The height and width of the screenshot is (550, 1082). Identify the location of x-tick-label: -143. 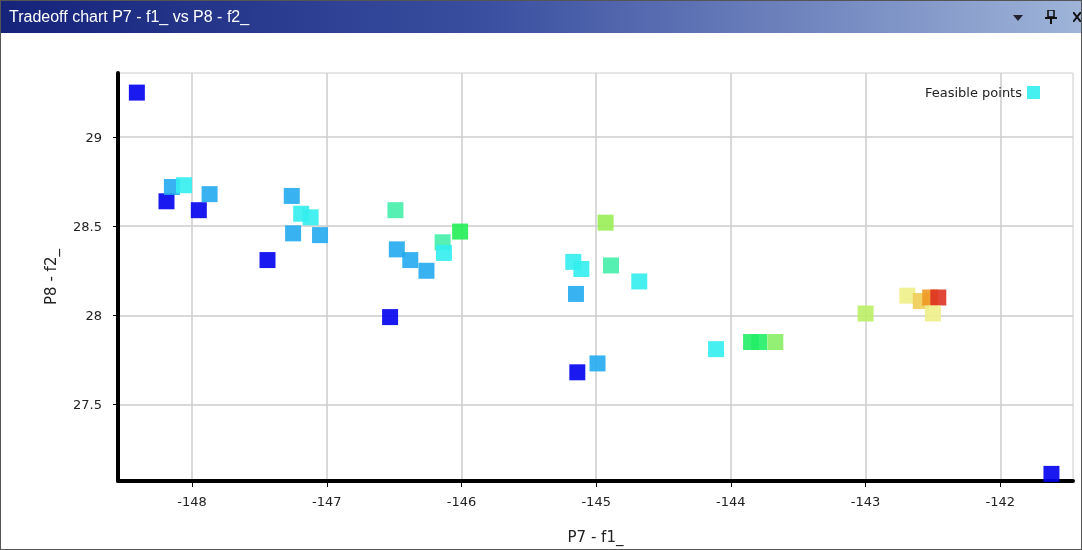
(865, 501).